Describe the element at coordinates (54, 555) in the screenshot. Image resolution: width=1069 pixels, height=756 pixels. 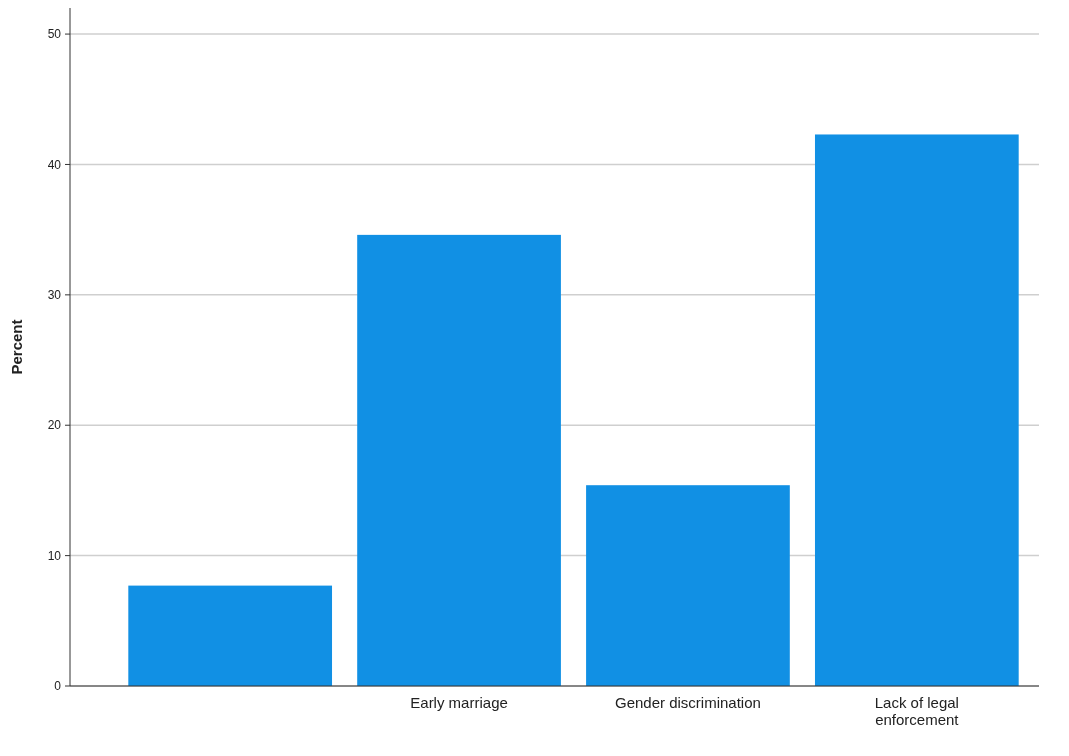
I see `y-tick-label: 10` at that location.